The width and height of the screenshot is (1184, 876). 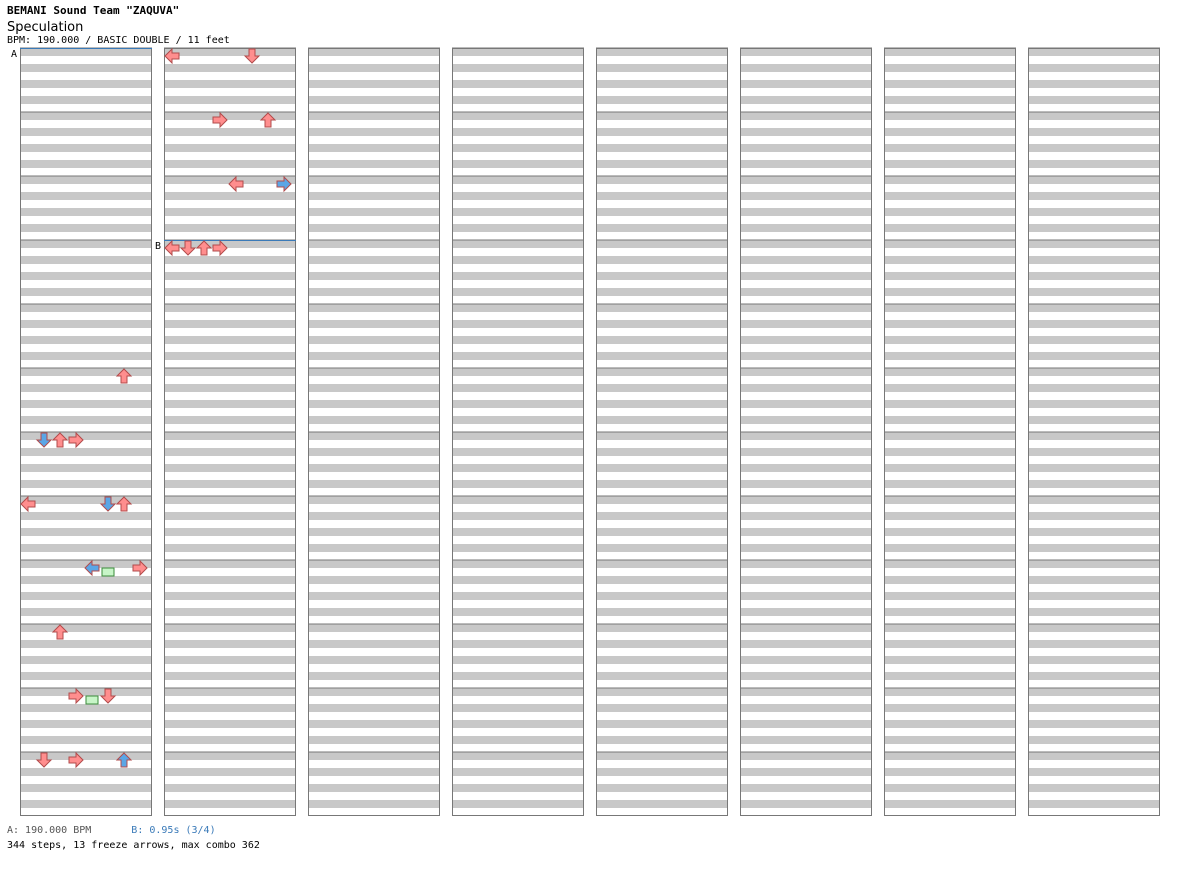 I want to click on marker-label: A, so click(x=14, y=54).